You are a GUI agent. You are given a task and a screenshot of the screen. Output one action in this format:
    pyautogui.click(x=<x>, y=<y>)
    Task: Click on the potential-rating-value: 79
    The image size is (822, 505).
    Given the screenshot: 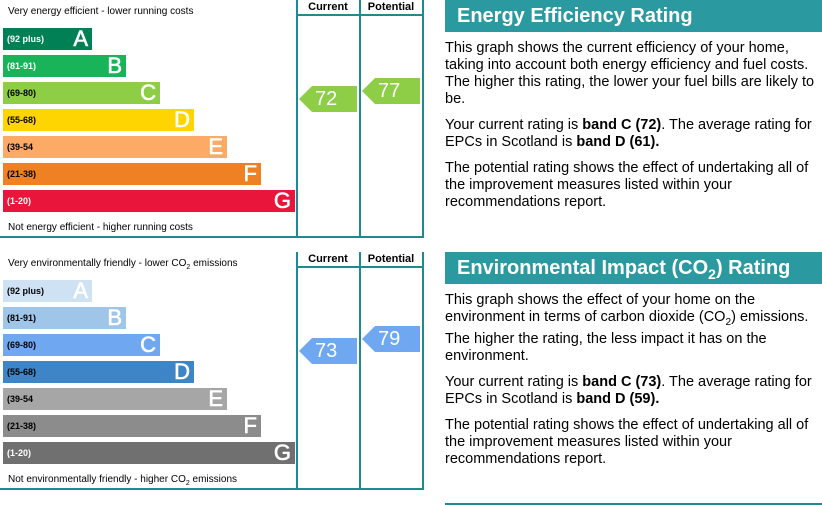 What is the action you would take?
    pyautogui.click(x=389, y=339)
    